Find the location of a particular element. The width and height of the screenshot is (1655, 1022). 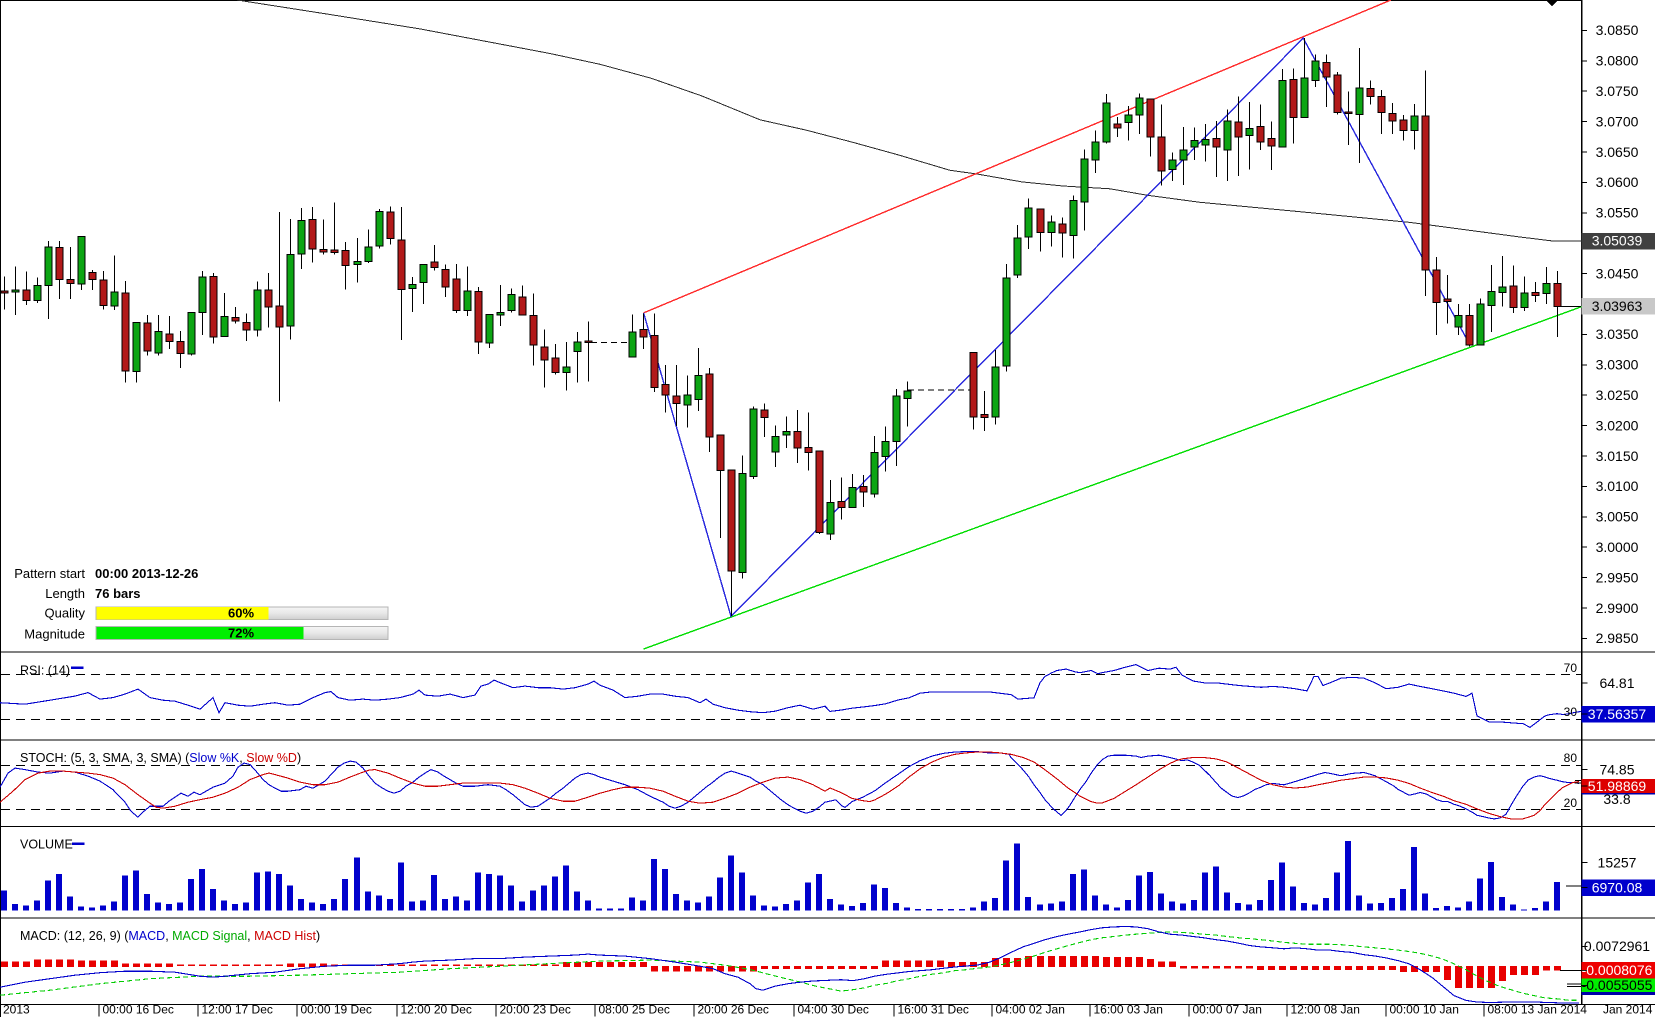

svg-text: 00:00 19 Dec is located at coordinates (336, 1010).